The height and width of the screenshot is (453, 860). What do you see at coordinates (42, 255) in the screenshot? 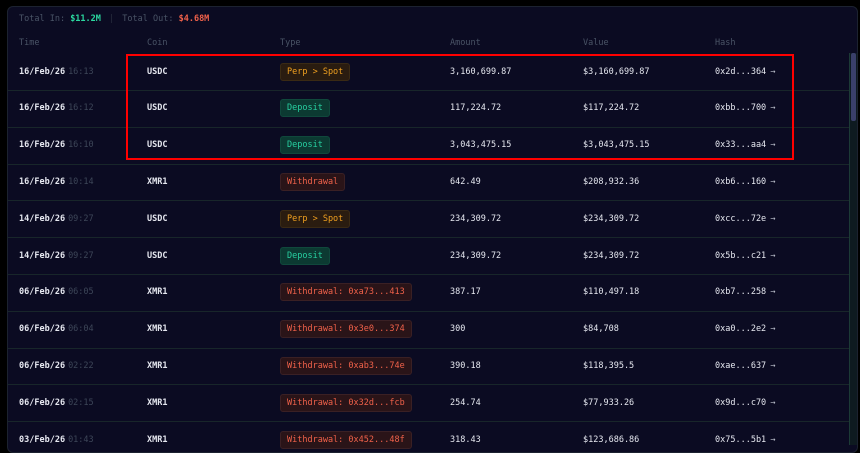
I see `date: 14/Feb/26` at bounding box center [42, 255].